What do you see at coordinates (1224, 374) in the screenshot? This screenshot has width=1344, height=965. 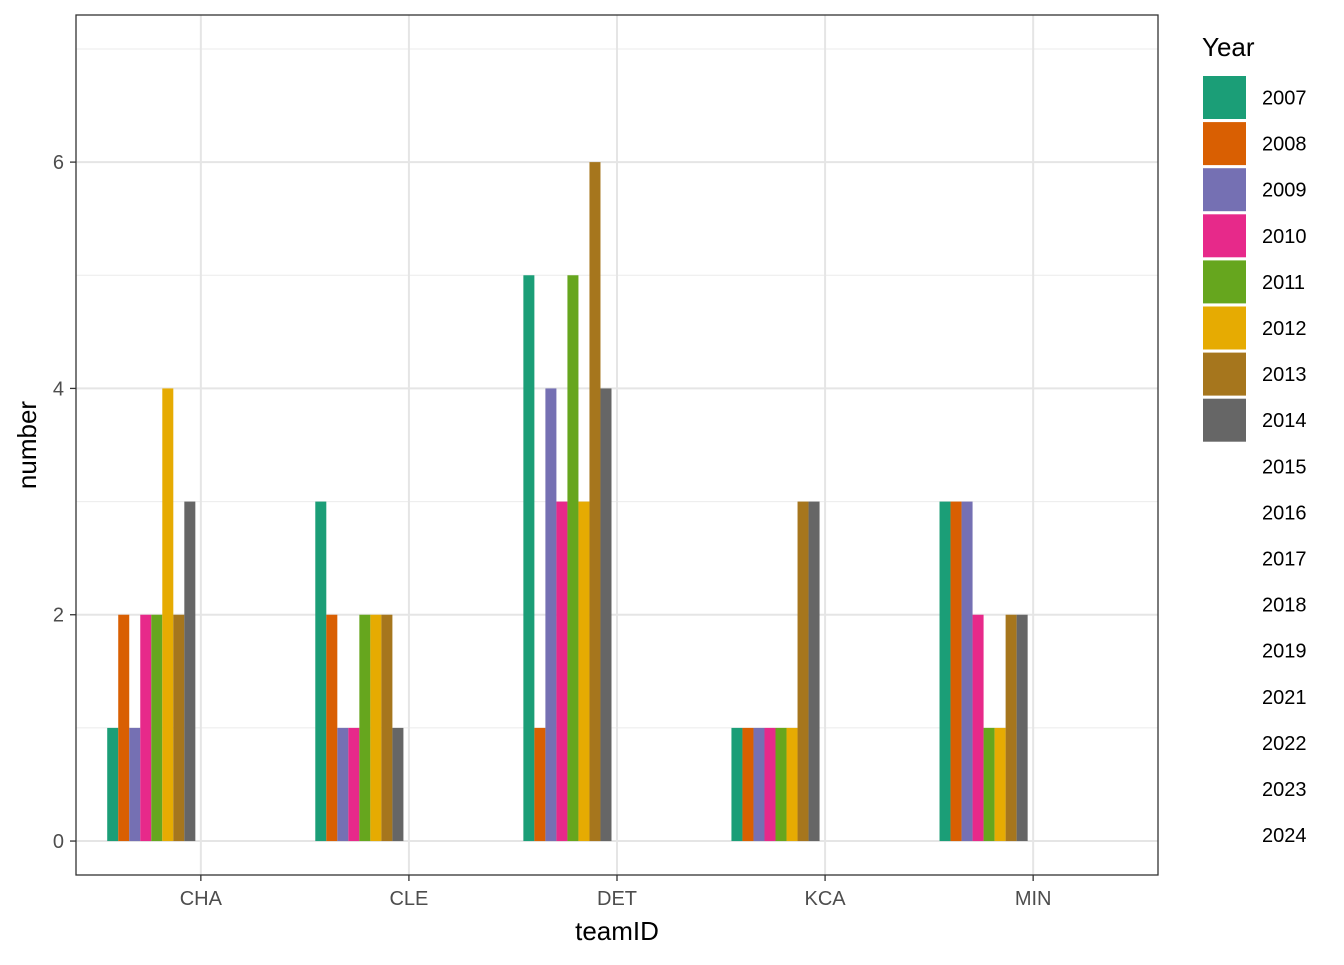 I see `legend-key-2013` at bounding box center [1224, 374].